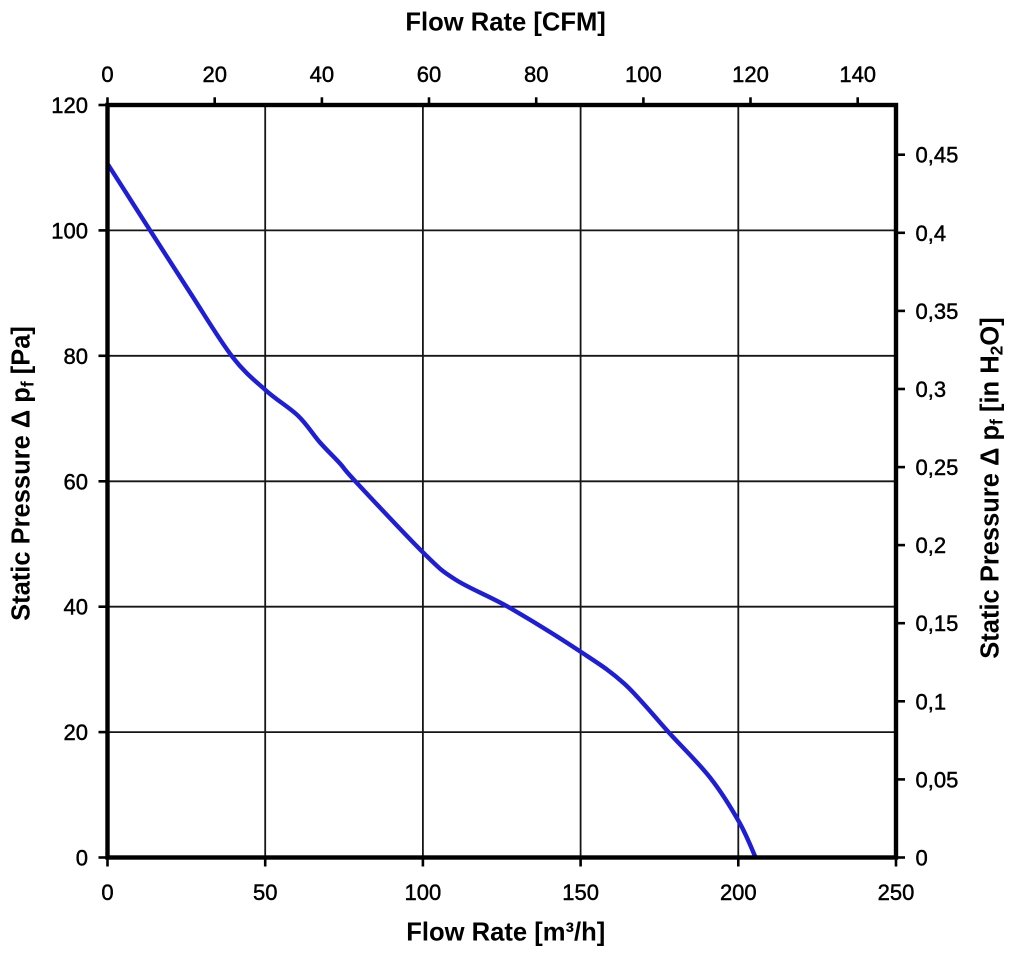  Describe the element at coordinates (931, 545) in the screenshot. I see `svg-text: 0,2` at that location.